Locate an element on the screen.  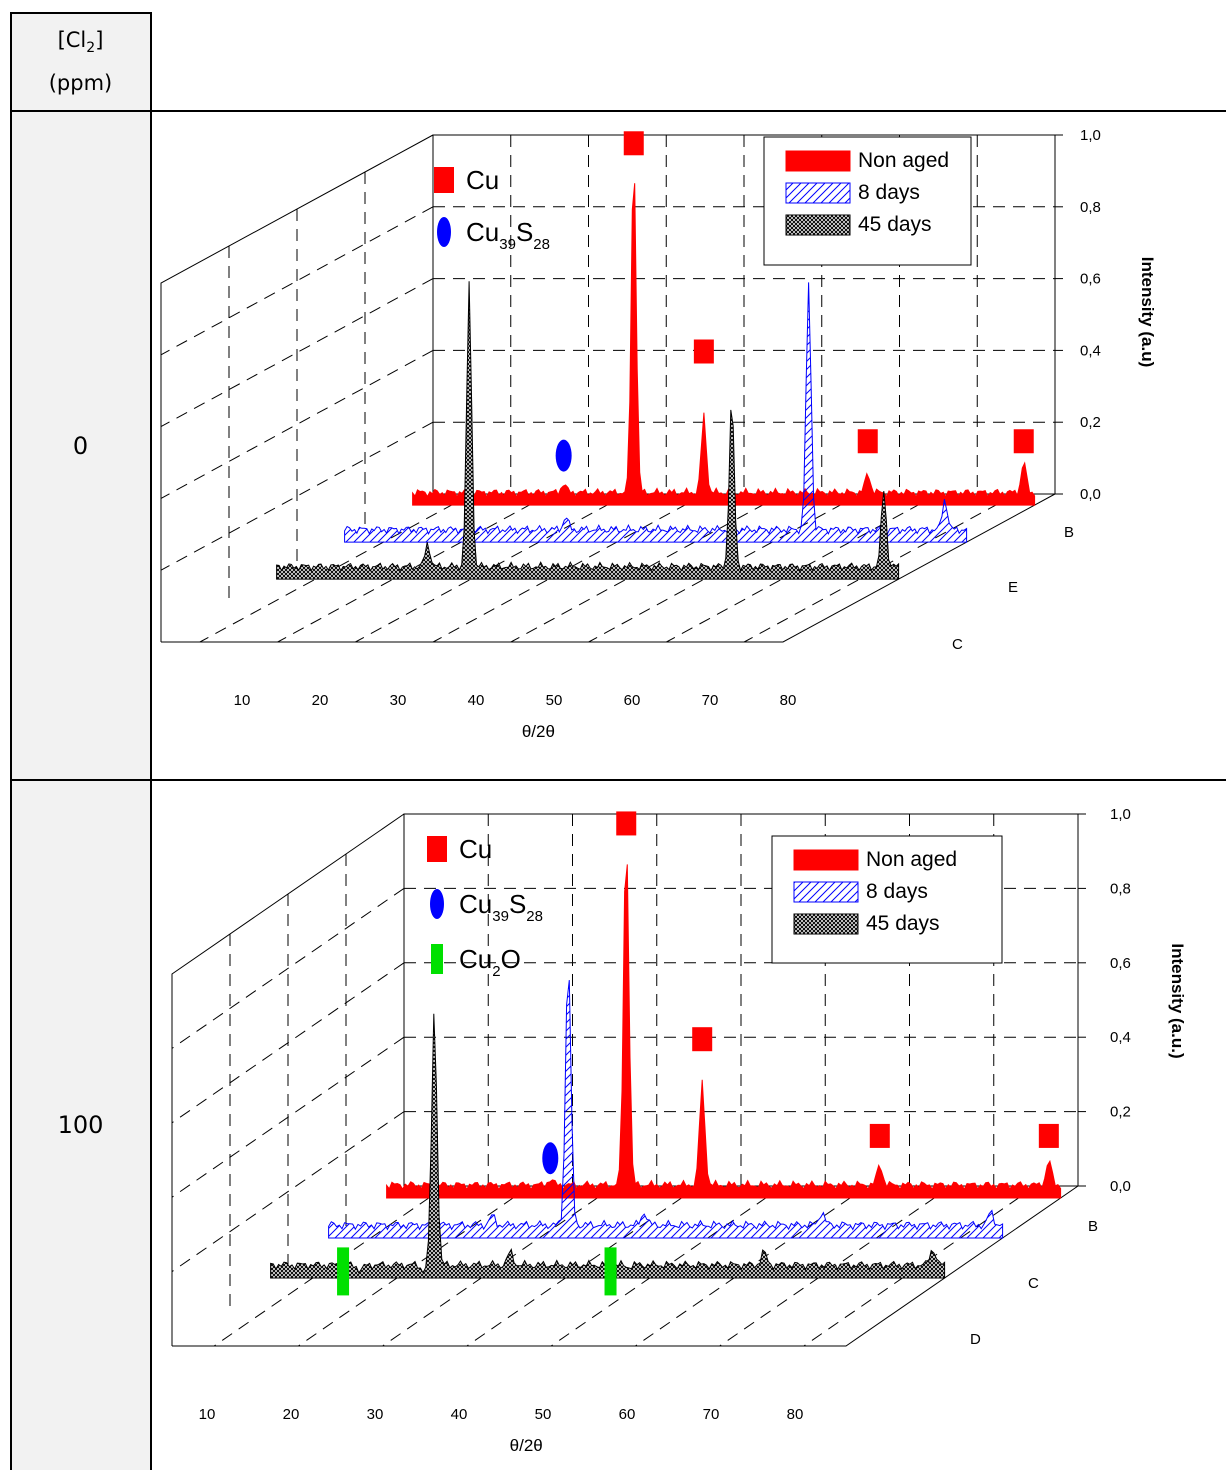
y-axis-label: Intensity (a.u) is located at coordinates (1147, 312).